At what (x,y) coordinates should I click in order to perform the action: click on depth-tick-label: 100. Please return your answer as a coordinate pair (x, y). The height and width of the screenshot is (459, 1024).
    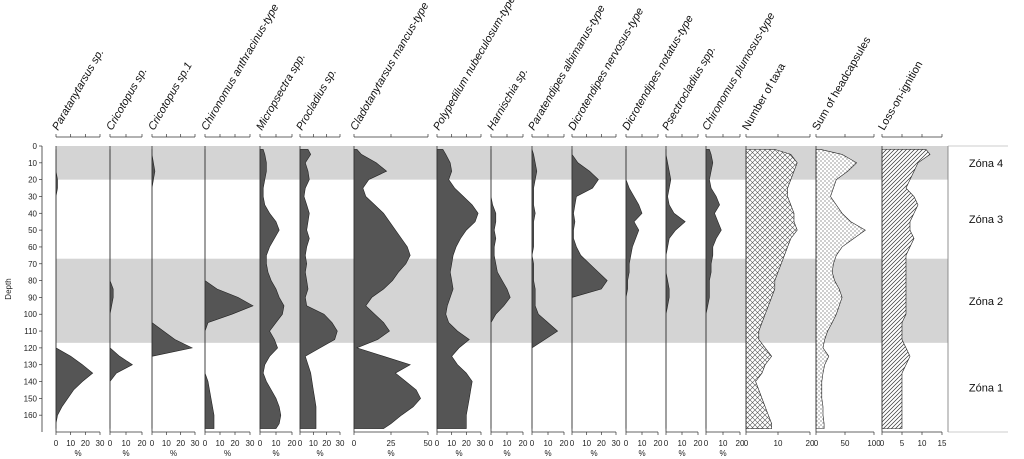
    Looking at the image, I should click on (31, 314).